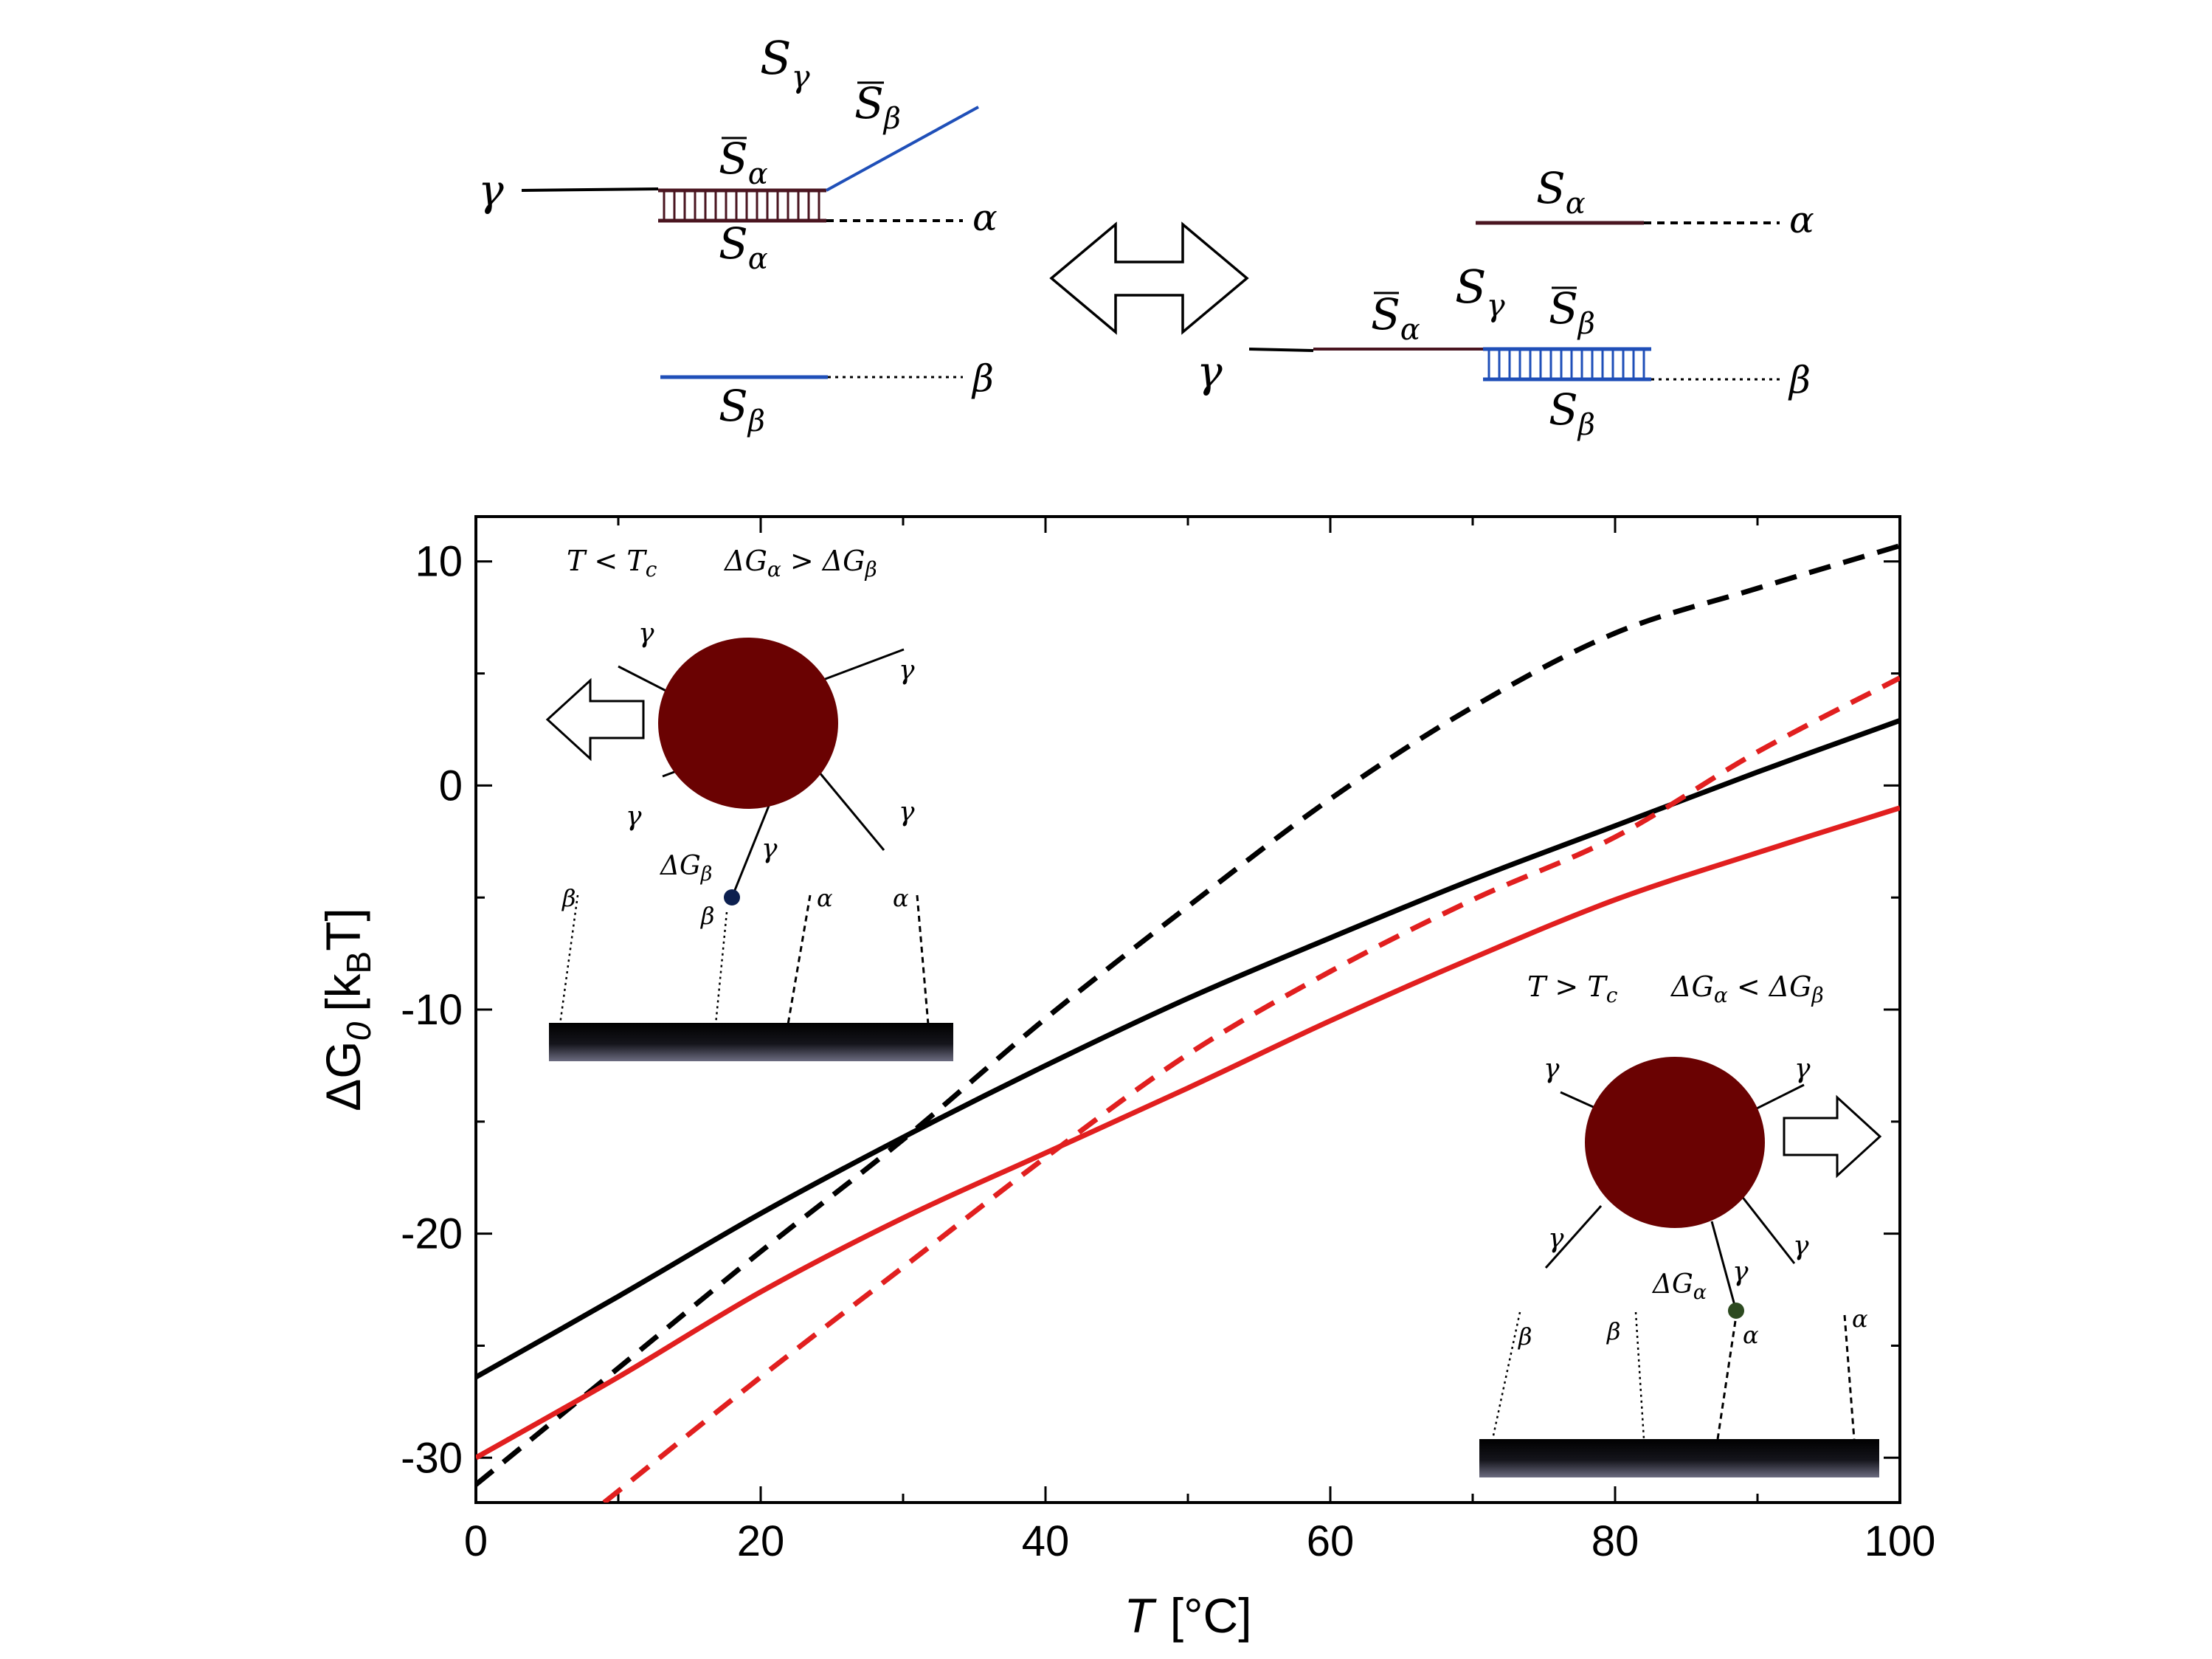 The width and height of the screenshot is (2212, 1659). Describe the element at coordinates (982, 379) in the screenshot. I see `scheme-left-beta-label: β` at that location.